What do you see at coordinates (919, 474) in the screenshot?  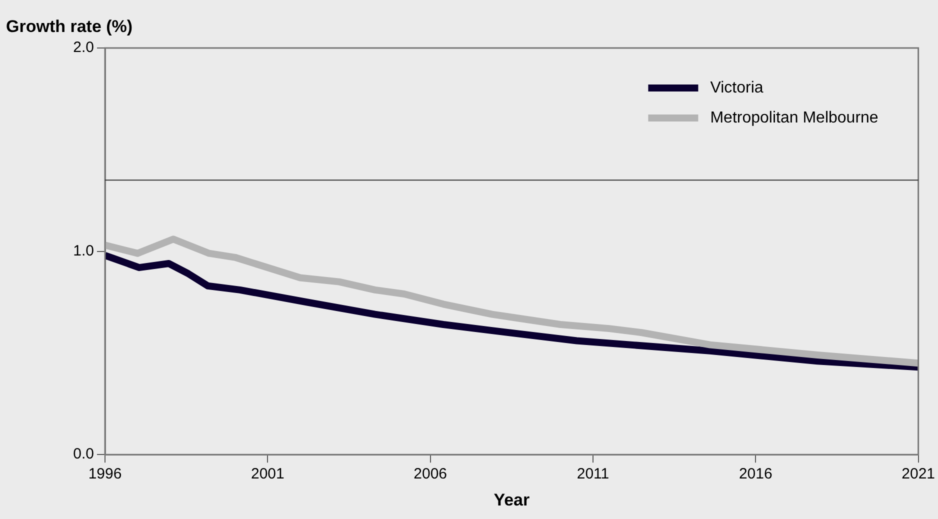 I see `x-tick-label: 2021` at bounding box center [919, 474].